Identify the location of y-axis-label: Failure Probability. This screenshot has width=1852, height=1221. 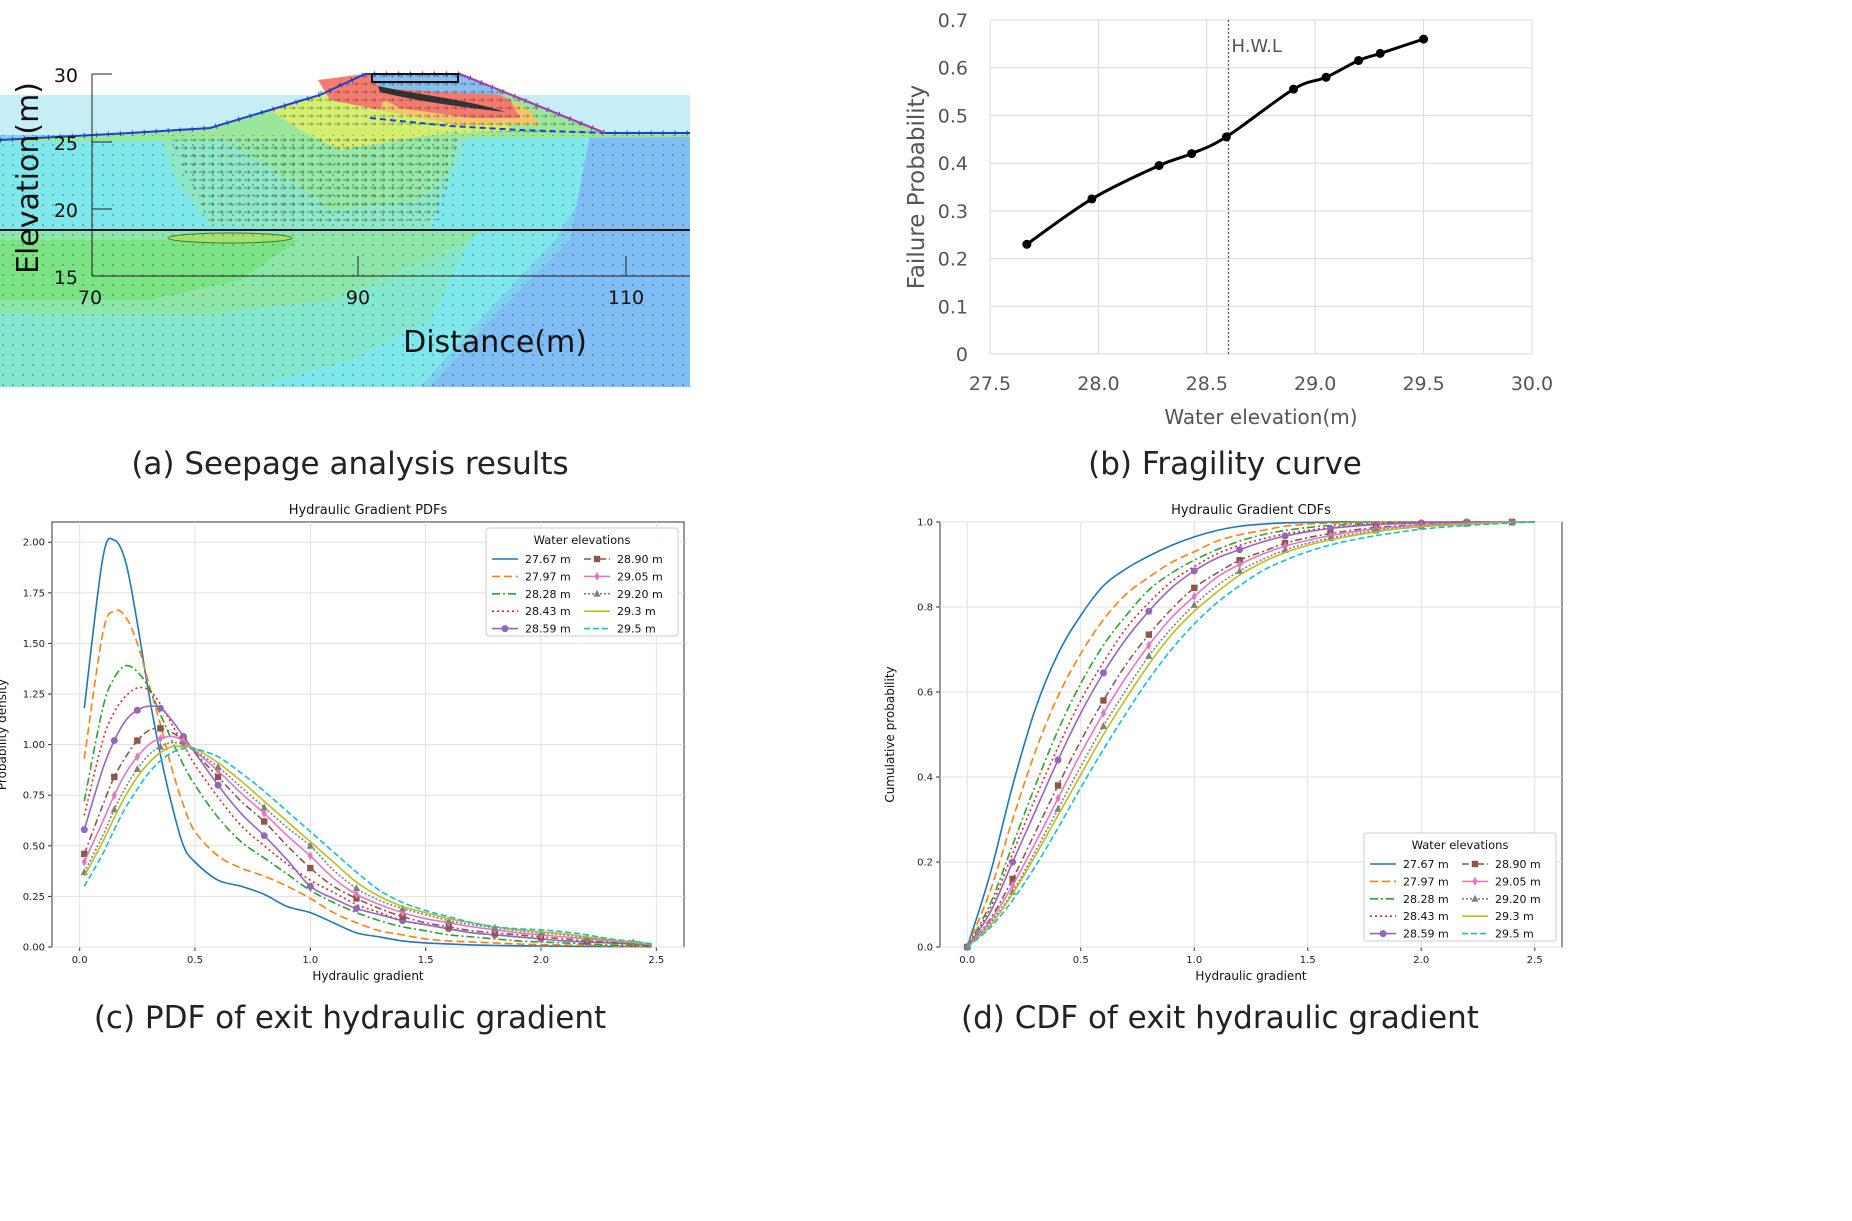
(917, 187).